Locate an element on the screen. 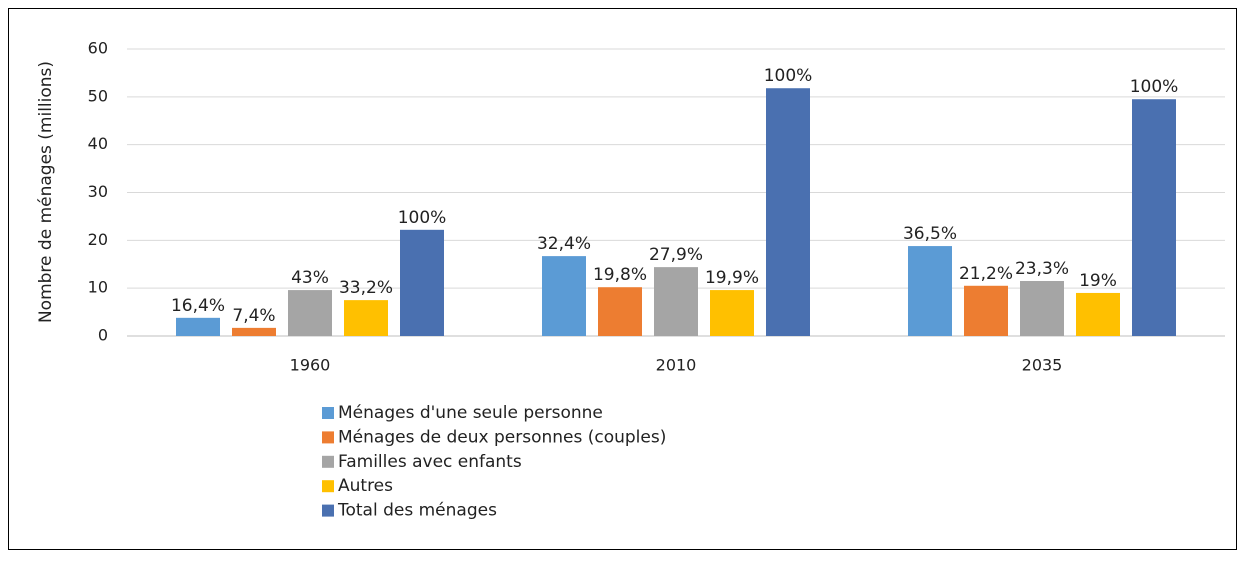  x-tick-label: 1960 is located at coordinates (310, 365).